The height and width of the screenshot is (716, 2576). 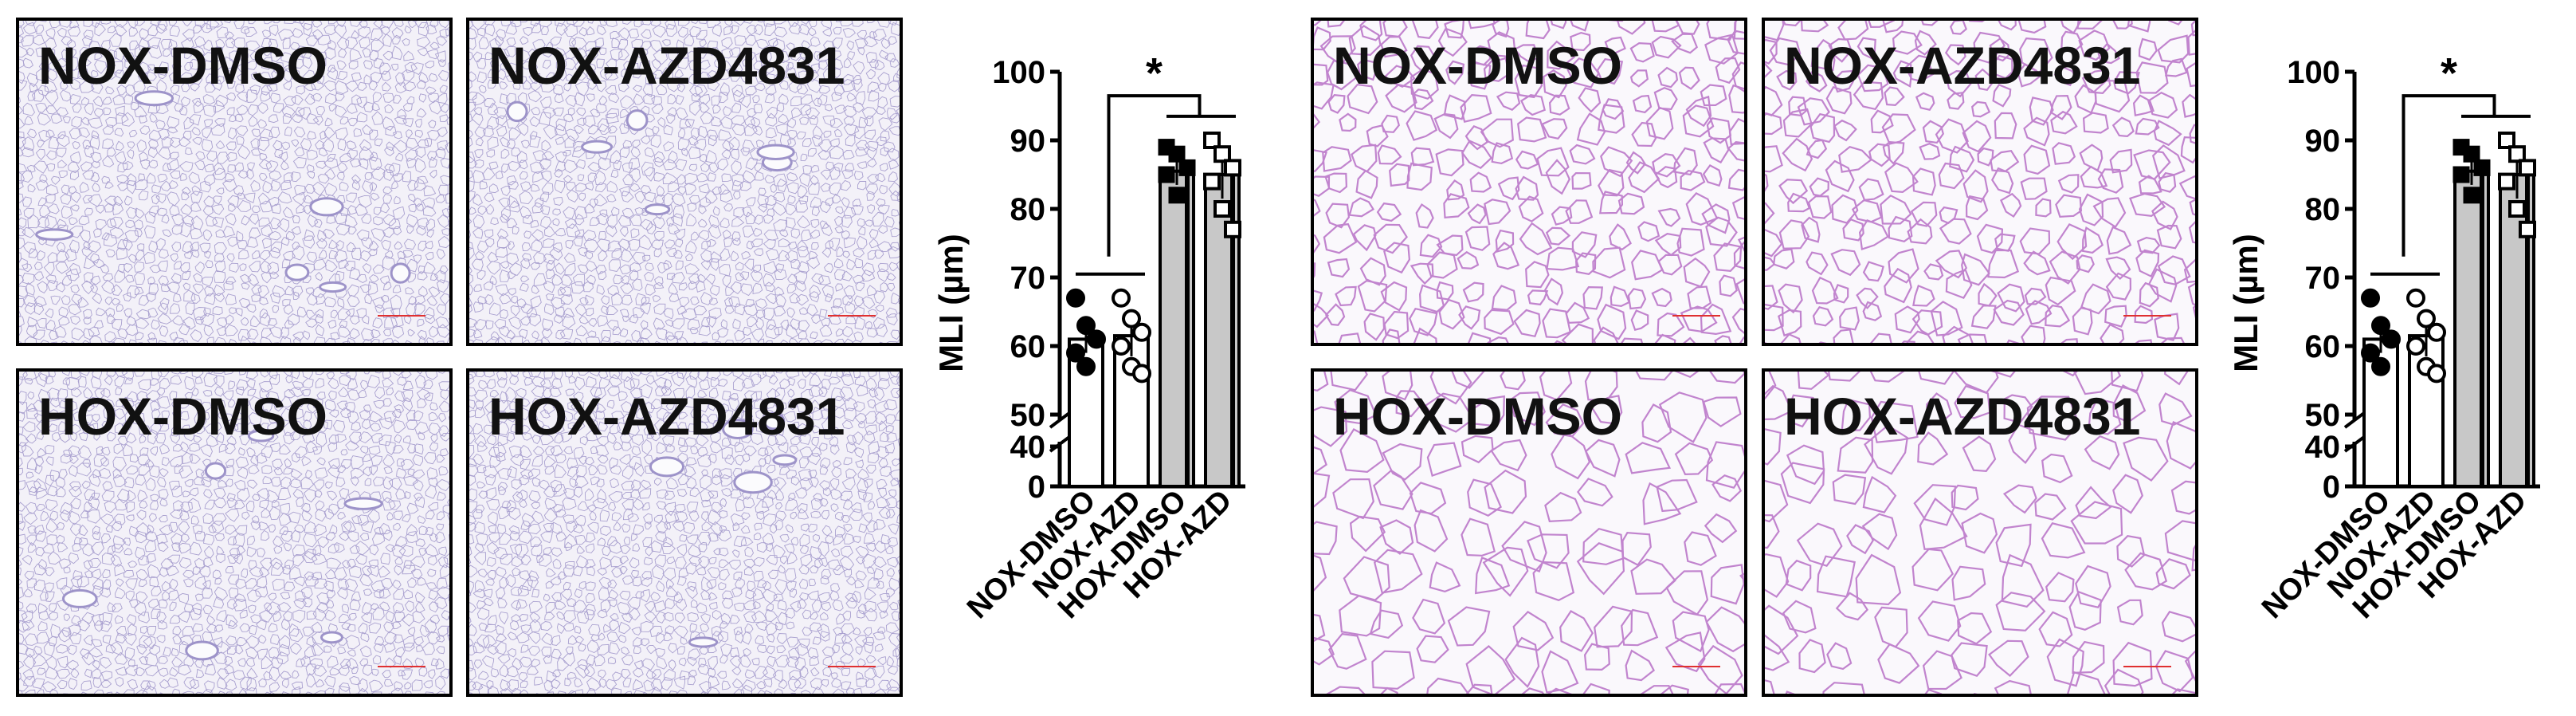 I want to click on micrograph-low-nox-azd4831: NOX-AZD4831, so click(x=684, y=182).